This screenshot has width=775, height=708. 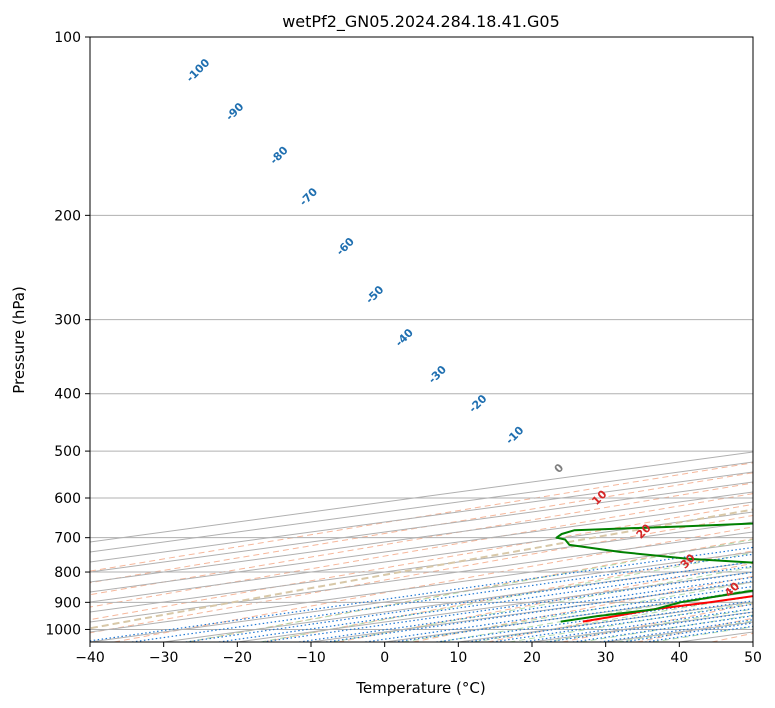 What do you see at coordinates (67, 395) in the screenshot?
I see `y-tick-label: 400` at bounding box center [67, 395].